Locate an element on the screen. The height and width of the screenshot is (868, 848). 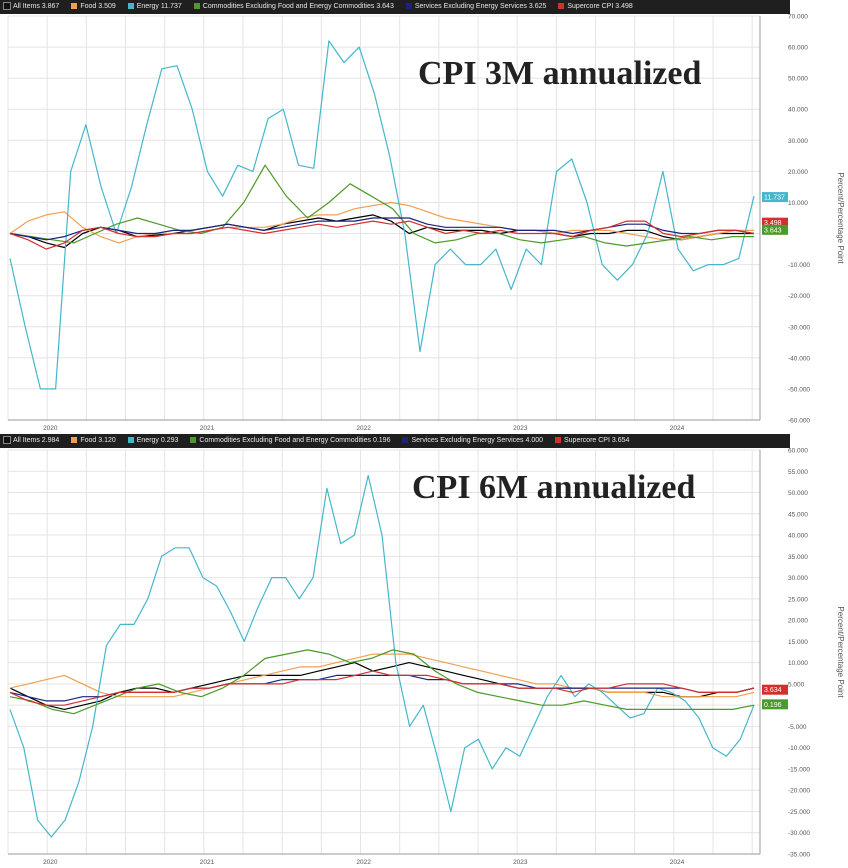
legend-item: All Items 2.984 is located at coordinates (31, 441).